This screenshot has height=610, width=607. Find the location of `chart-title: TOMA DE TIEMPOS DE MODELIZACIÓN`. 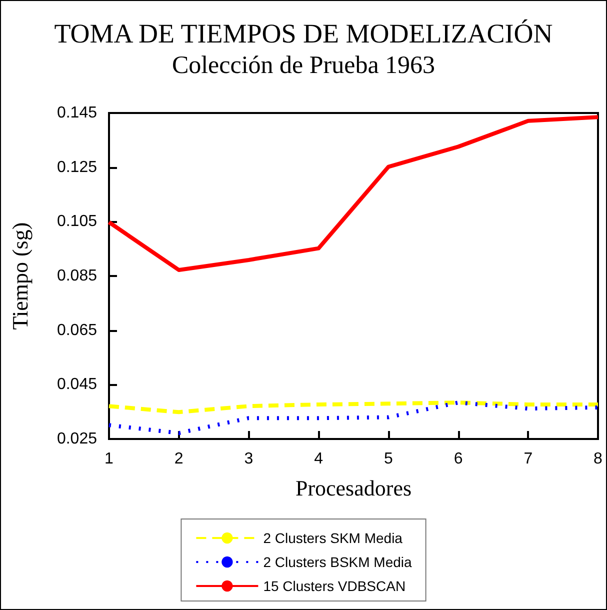

chart-title: TOMA DE TIEMPOS DE MODELIZACIÓN is located at coordinates (303, 33).